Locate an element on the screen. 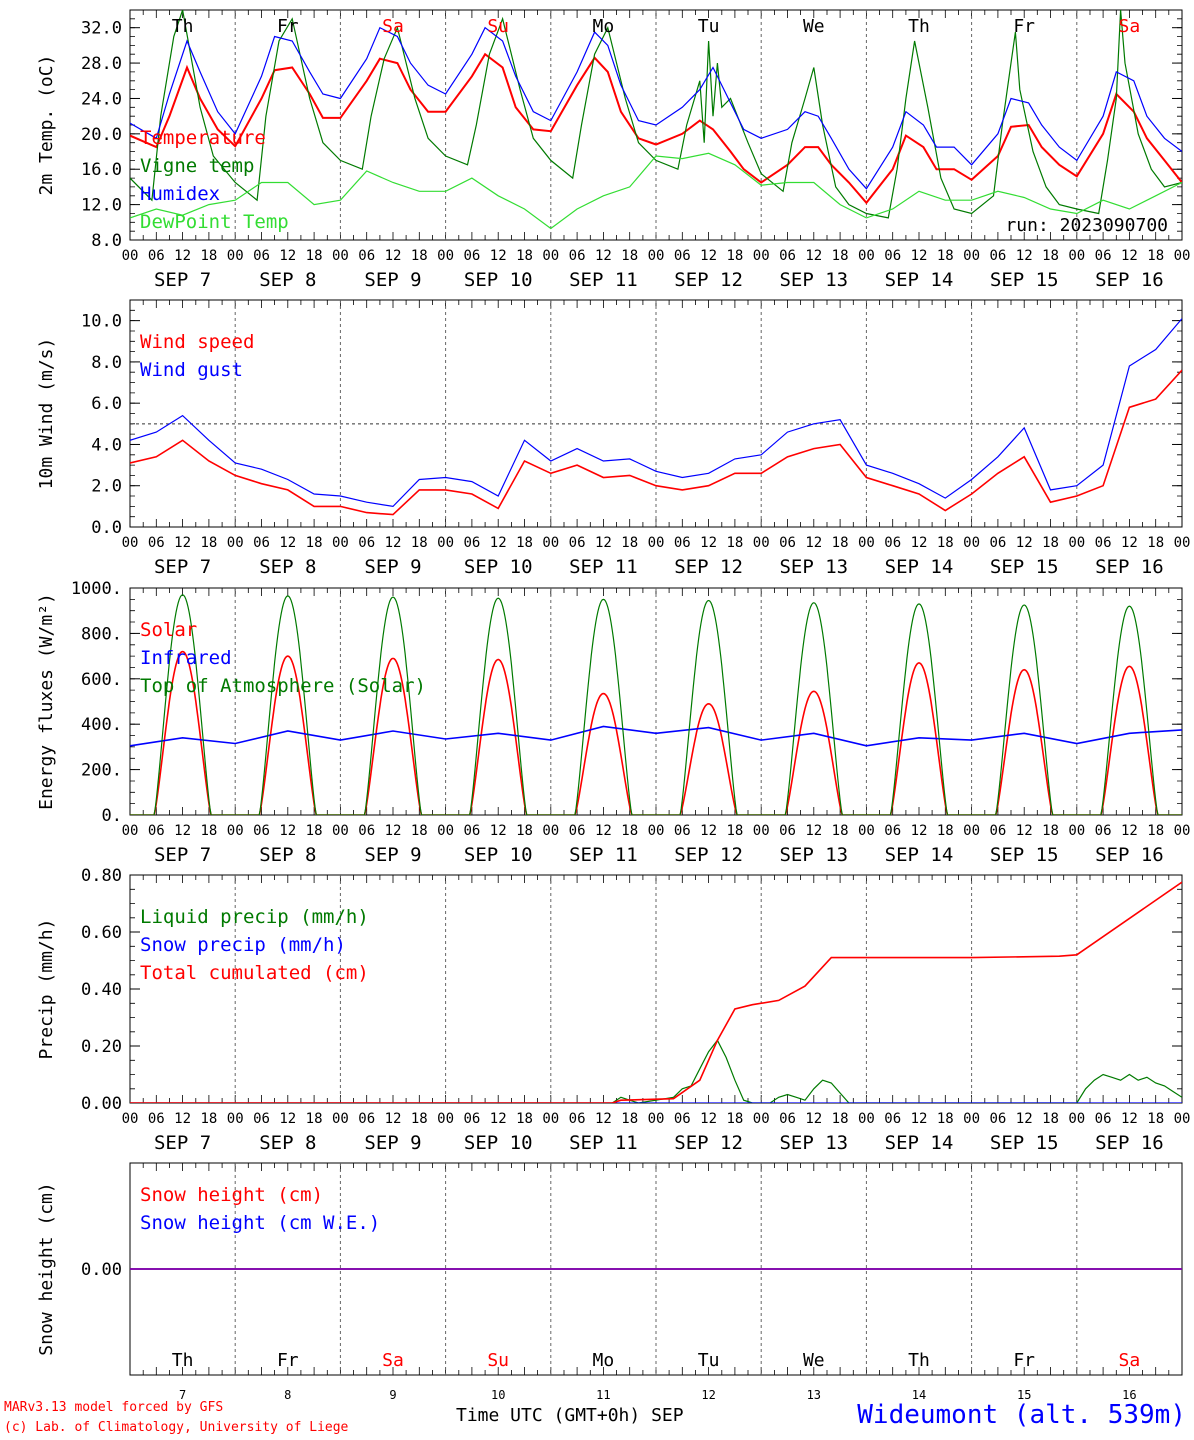 This screenshot has width=1194, height=1440. y-tick-label: 0.00 is located at coordinates (101, 1104).